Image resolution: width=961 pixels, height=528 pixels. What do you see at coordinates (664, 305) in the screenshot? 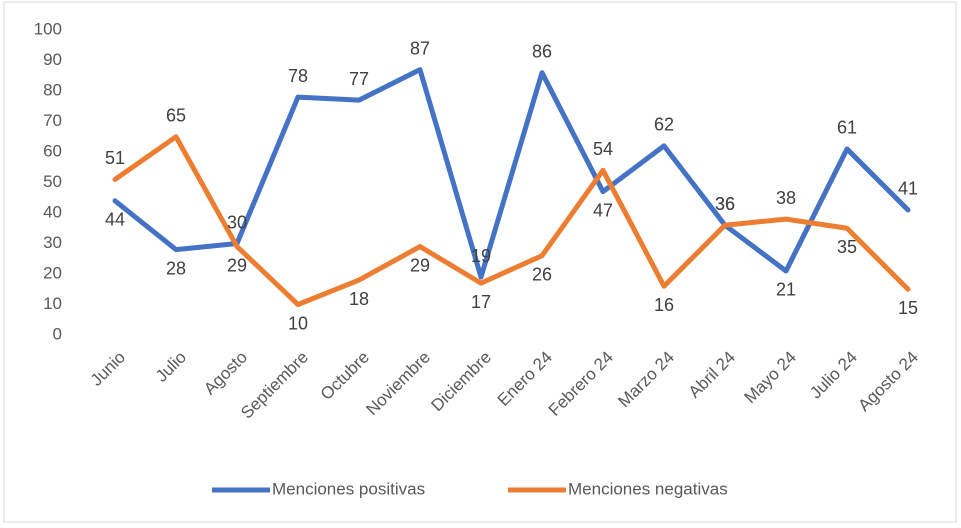
I see `data-label: 16` at bounding box center [664, 305].